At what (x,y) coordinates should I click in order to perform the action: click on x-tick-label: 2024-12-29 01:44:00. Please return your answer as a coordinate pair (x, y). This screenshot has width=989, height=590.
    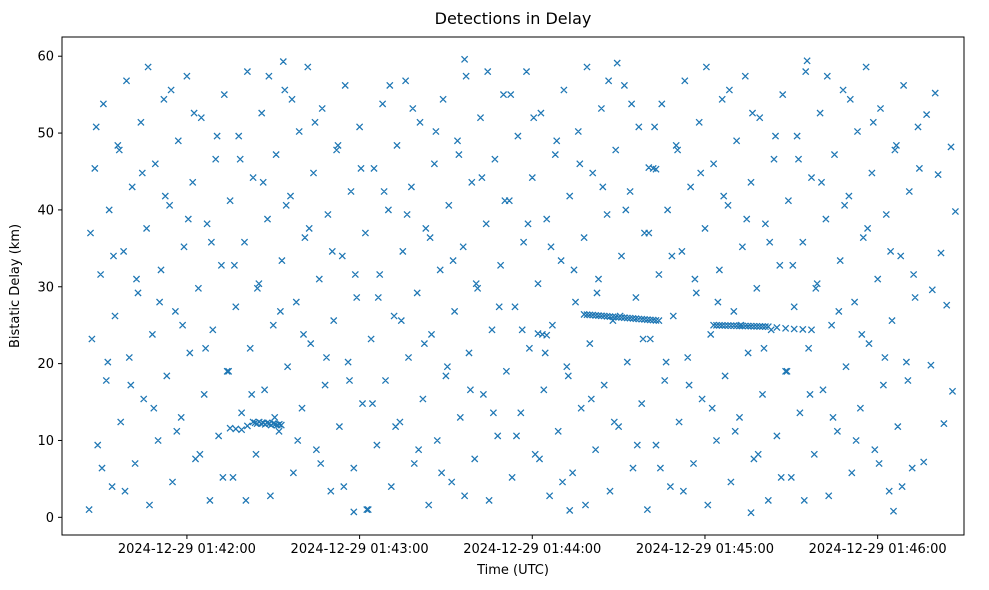
    Looking at the image, I should click on (532, 549).